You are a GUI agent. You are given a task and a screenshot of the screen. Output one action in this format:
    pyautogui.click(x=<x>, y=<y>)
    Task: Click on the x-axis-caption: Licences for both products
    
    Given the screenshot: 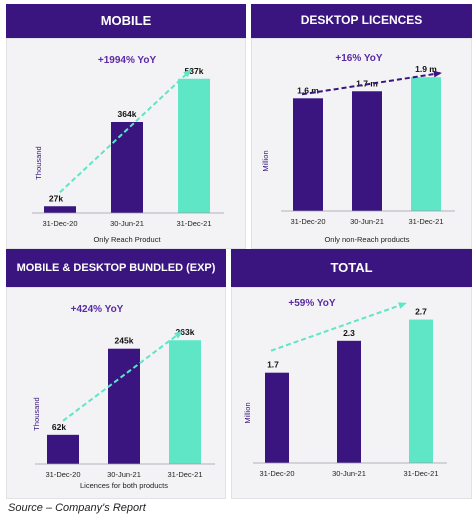 What is the action you would take?
    pyautogui.click(x=124, y=485)
    